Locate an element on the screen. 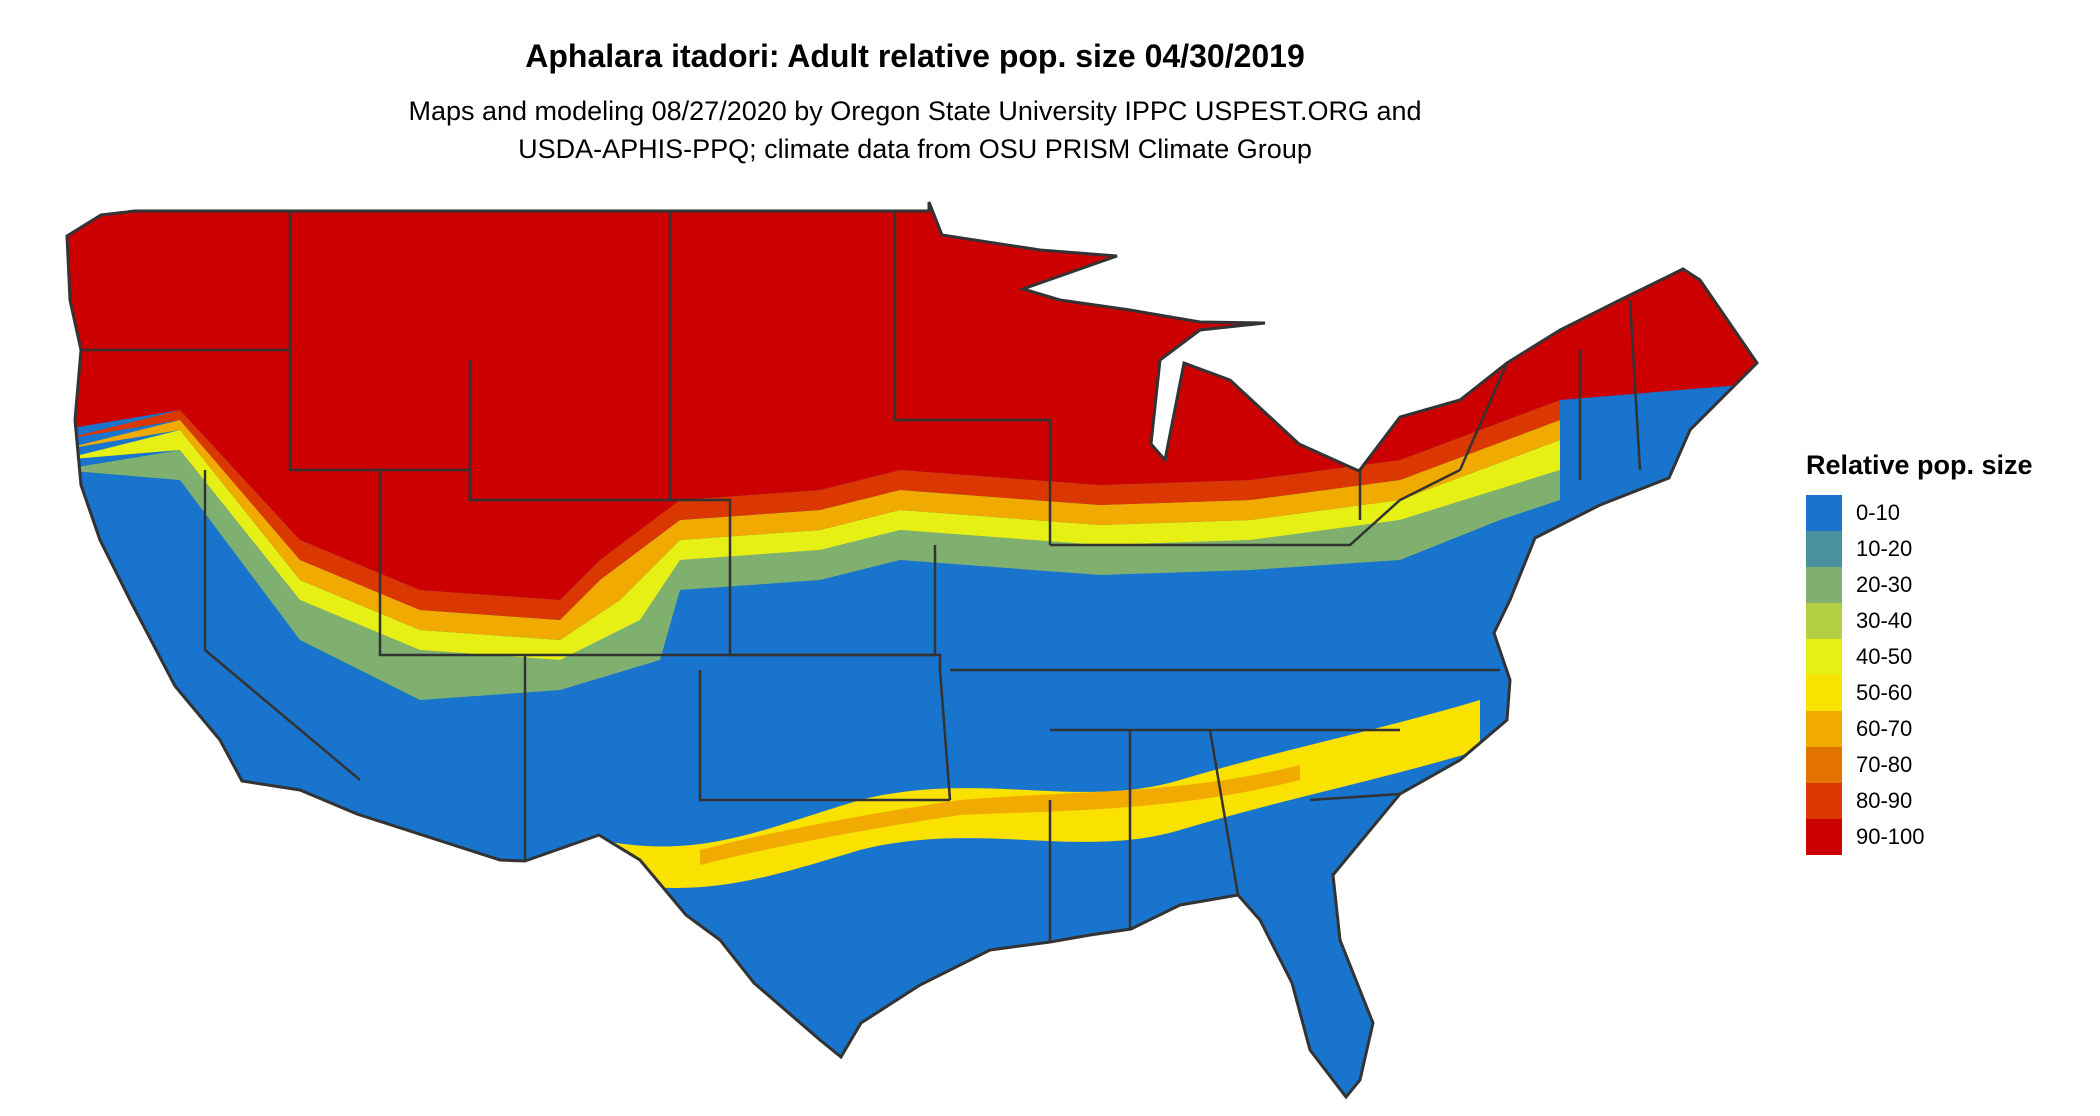  legend-item: 70-80 is located at coordinates (1919, 765).